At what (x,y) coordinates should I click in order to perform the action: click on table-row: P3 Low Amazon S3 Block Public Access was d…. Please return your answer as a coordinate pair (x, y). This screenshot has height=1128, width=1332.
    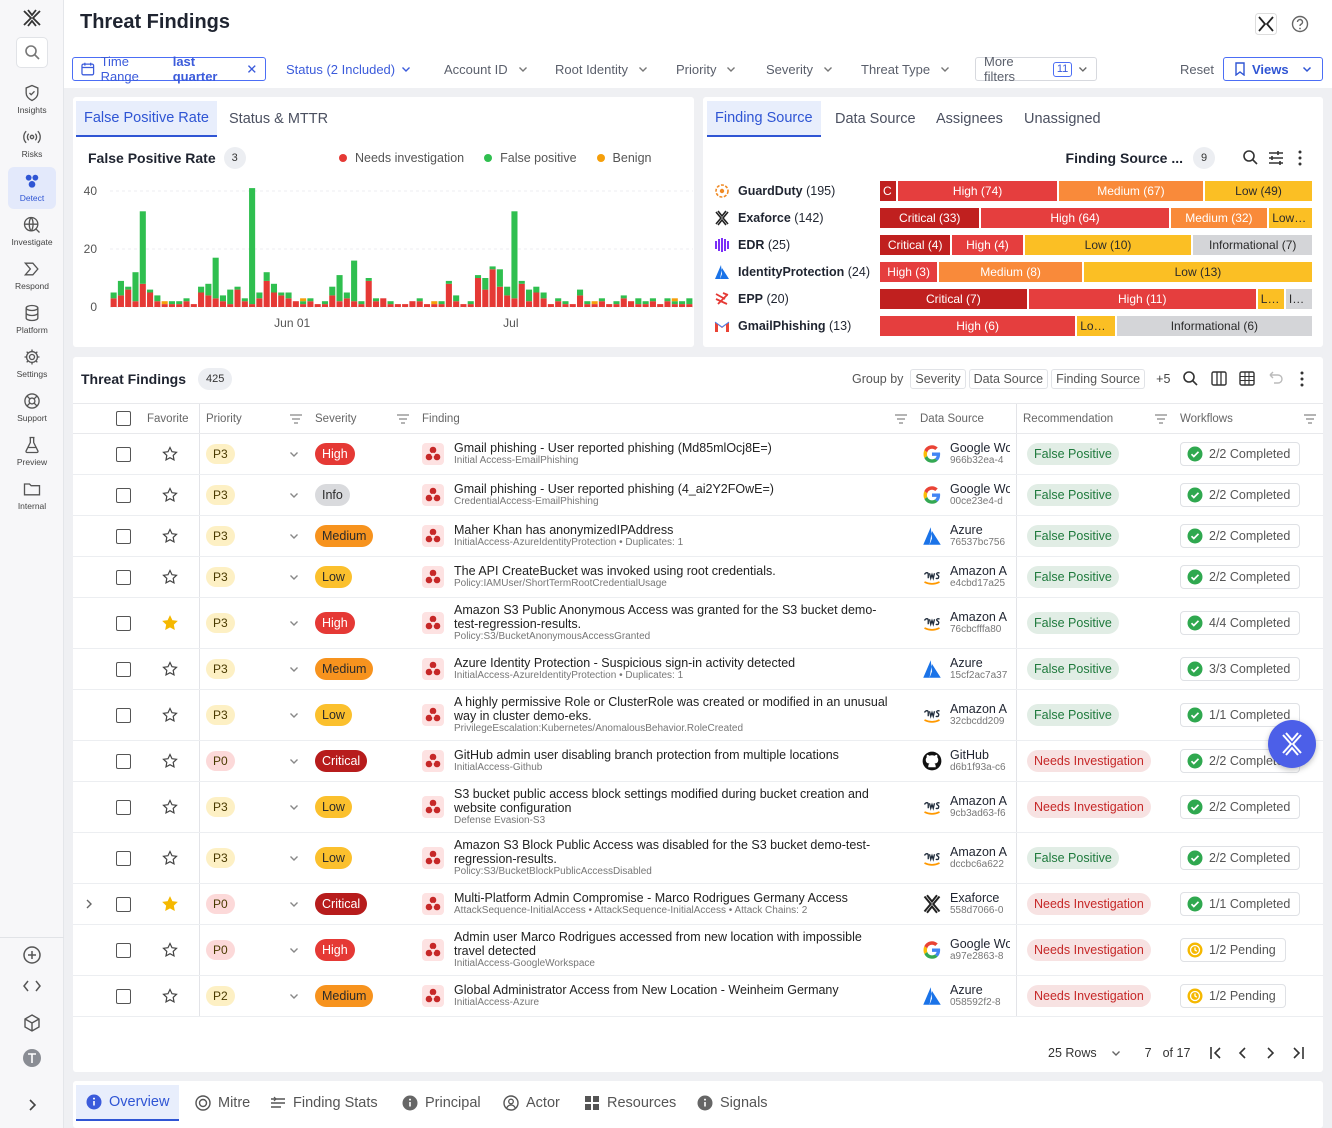
    Looking at the image, I should click on (698, 858).